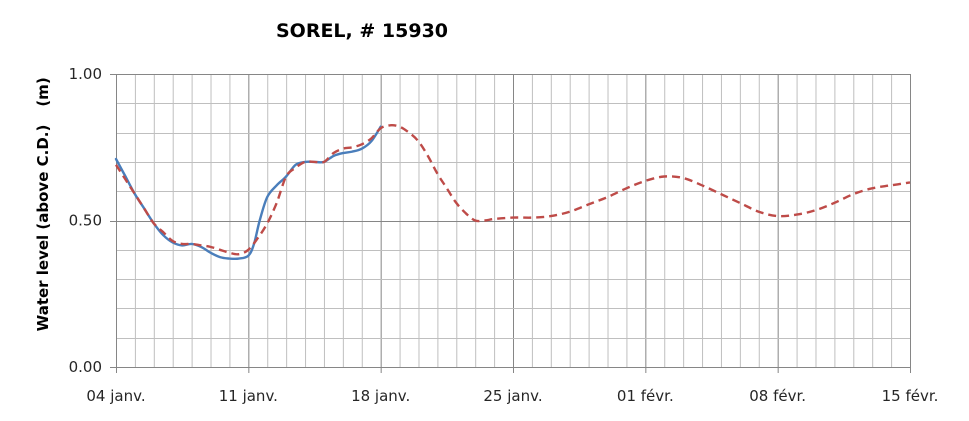  I want to click on x-tick-label: 04 janv., so click(115, 396).